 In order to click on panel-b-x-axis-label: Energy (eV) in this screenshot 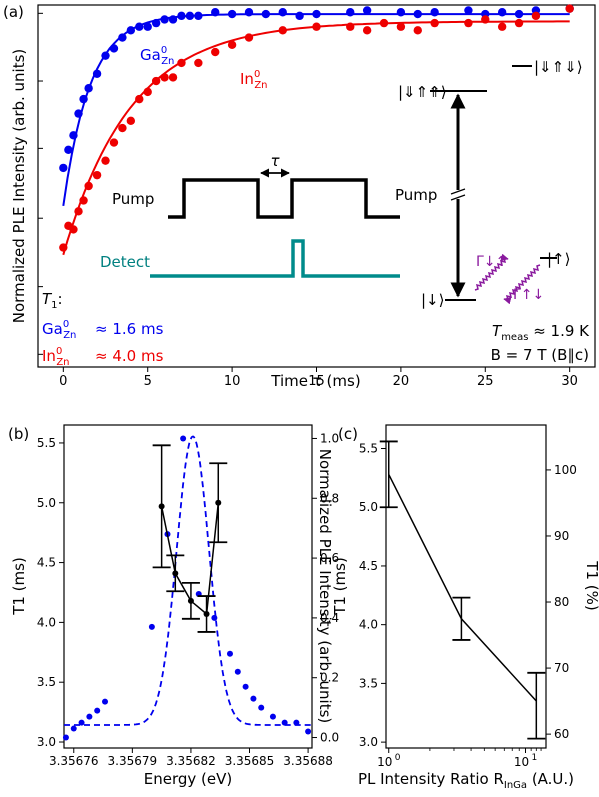, I will do `click(188, 779)`.